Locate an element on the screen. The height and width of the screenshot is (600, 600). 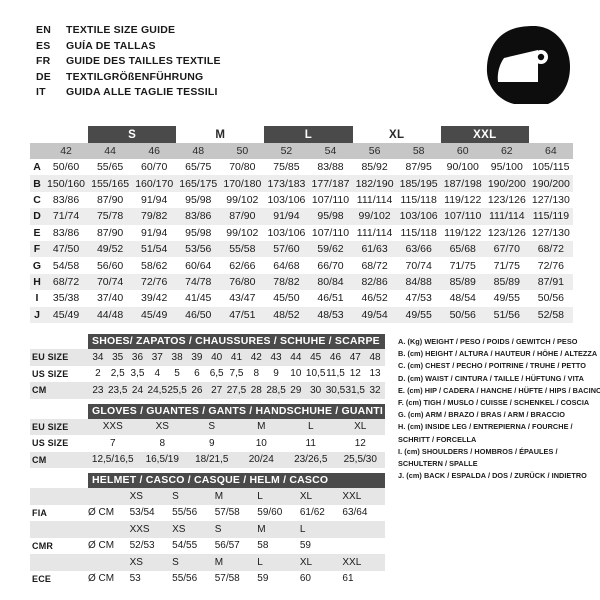
helmet-size-row: XXS XS S M L is located at coordinates (207, 529).